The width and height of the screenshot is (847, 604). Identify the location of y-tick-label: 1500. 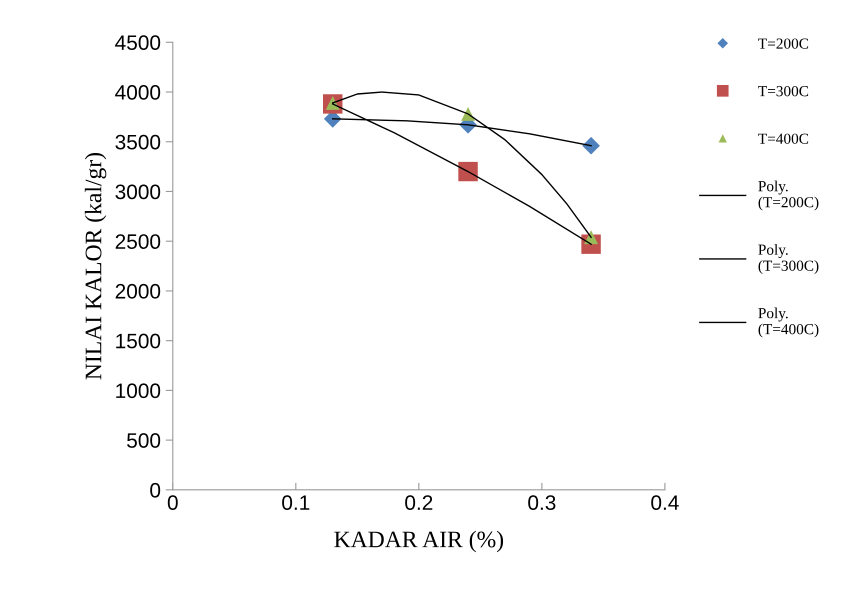
(138, 341).